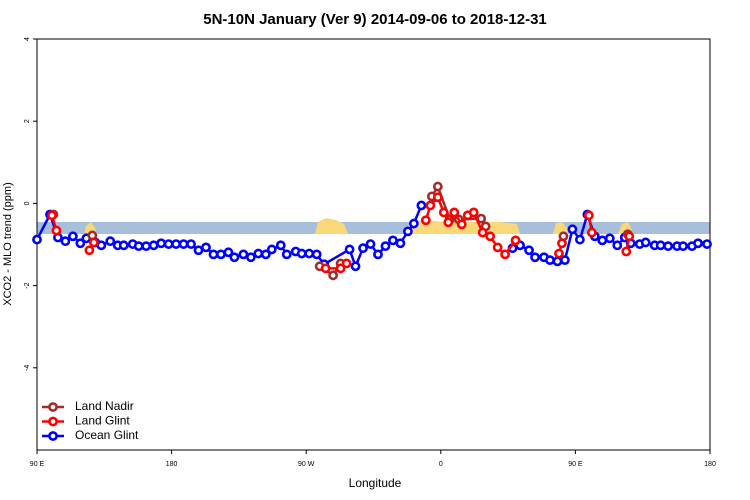  Describe the element at coordinates (27, 39) in the screenshot. I see `y-tick-label: 4` at that location.